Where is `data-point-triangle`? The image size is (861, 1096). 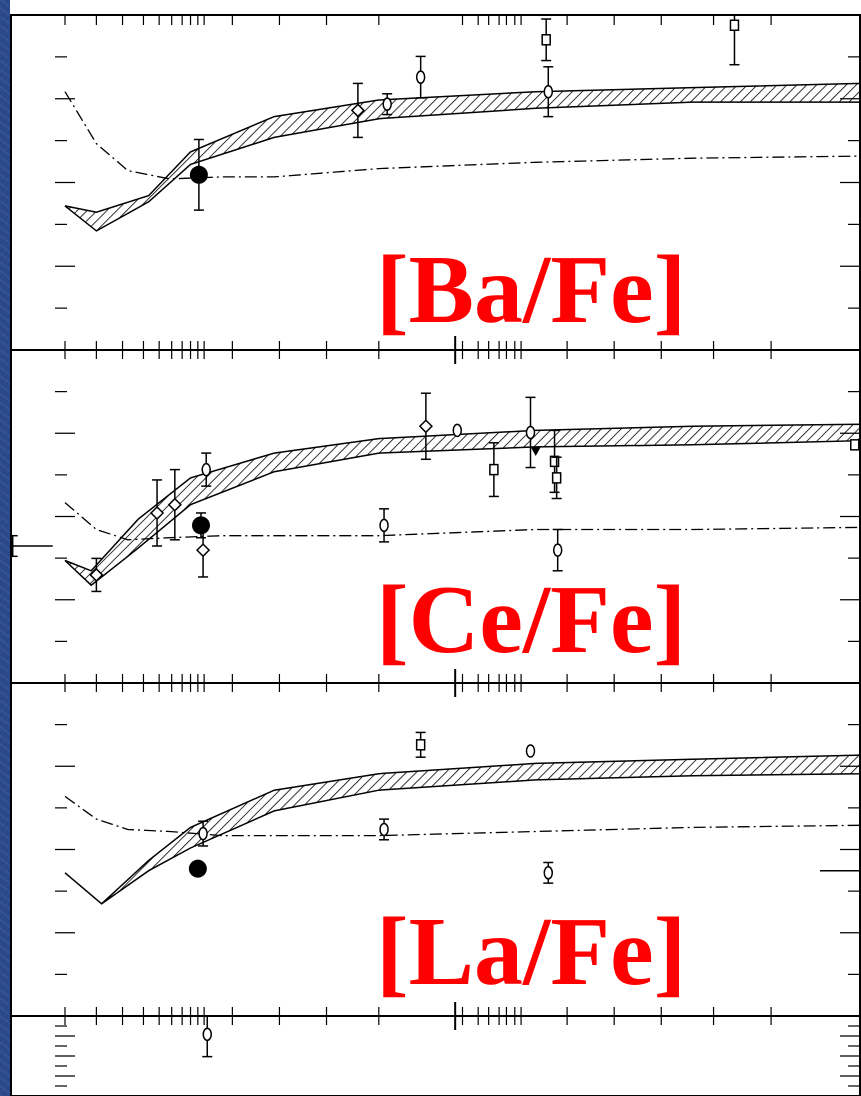 data-point-triangle is located at coordinates (535, 452).